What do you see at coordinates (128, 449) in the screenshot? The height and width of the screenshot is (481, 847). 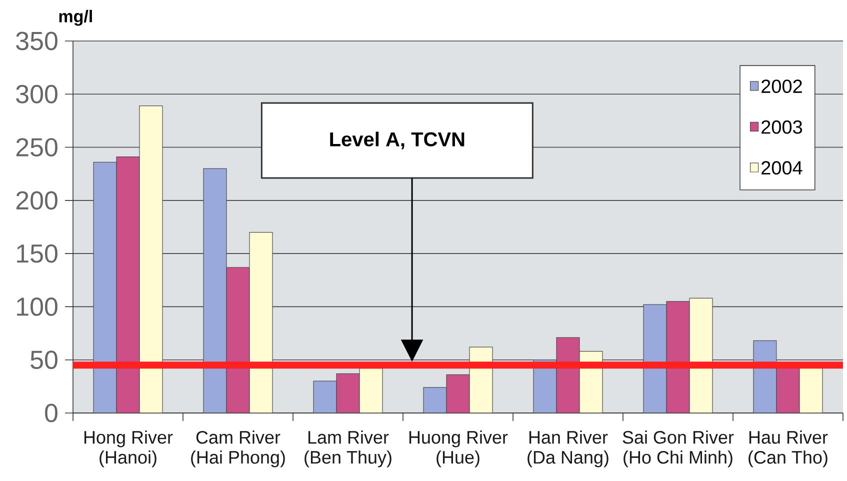 I see `x-tick-label: Hong River (Hanoi)` at bounding box center [128, 449].